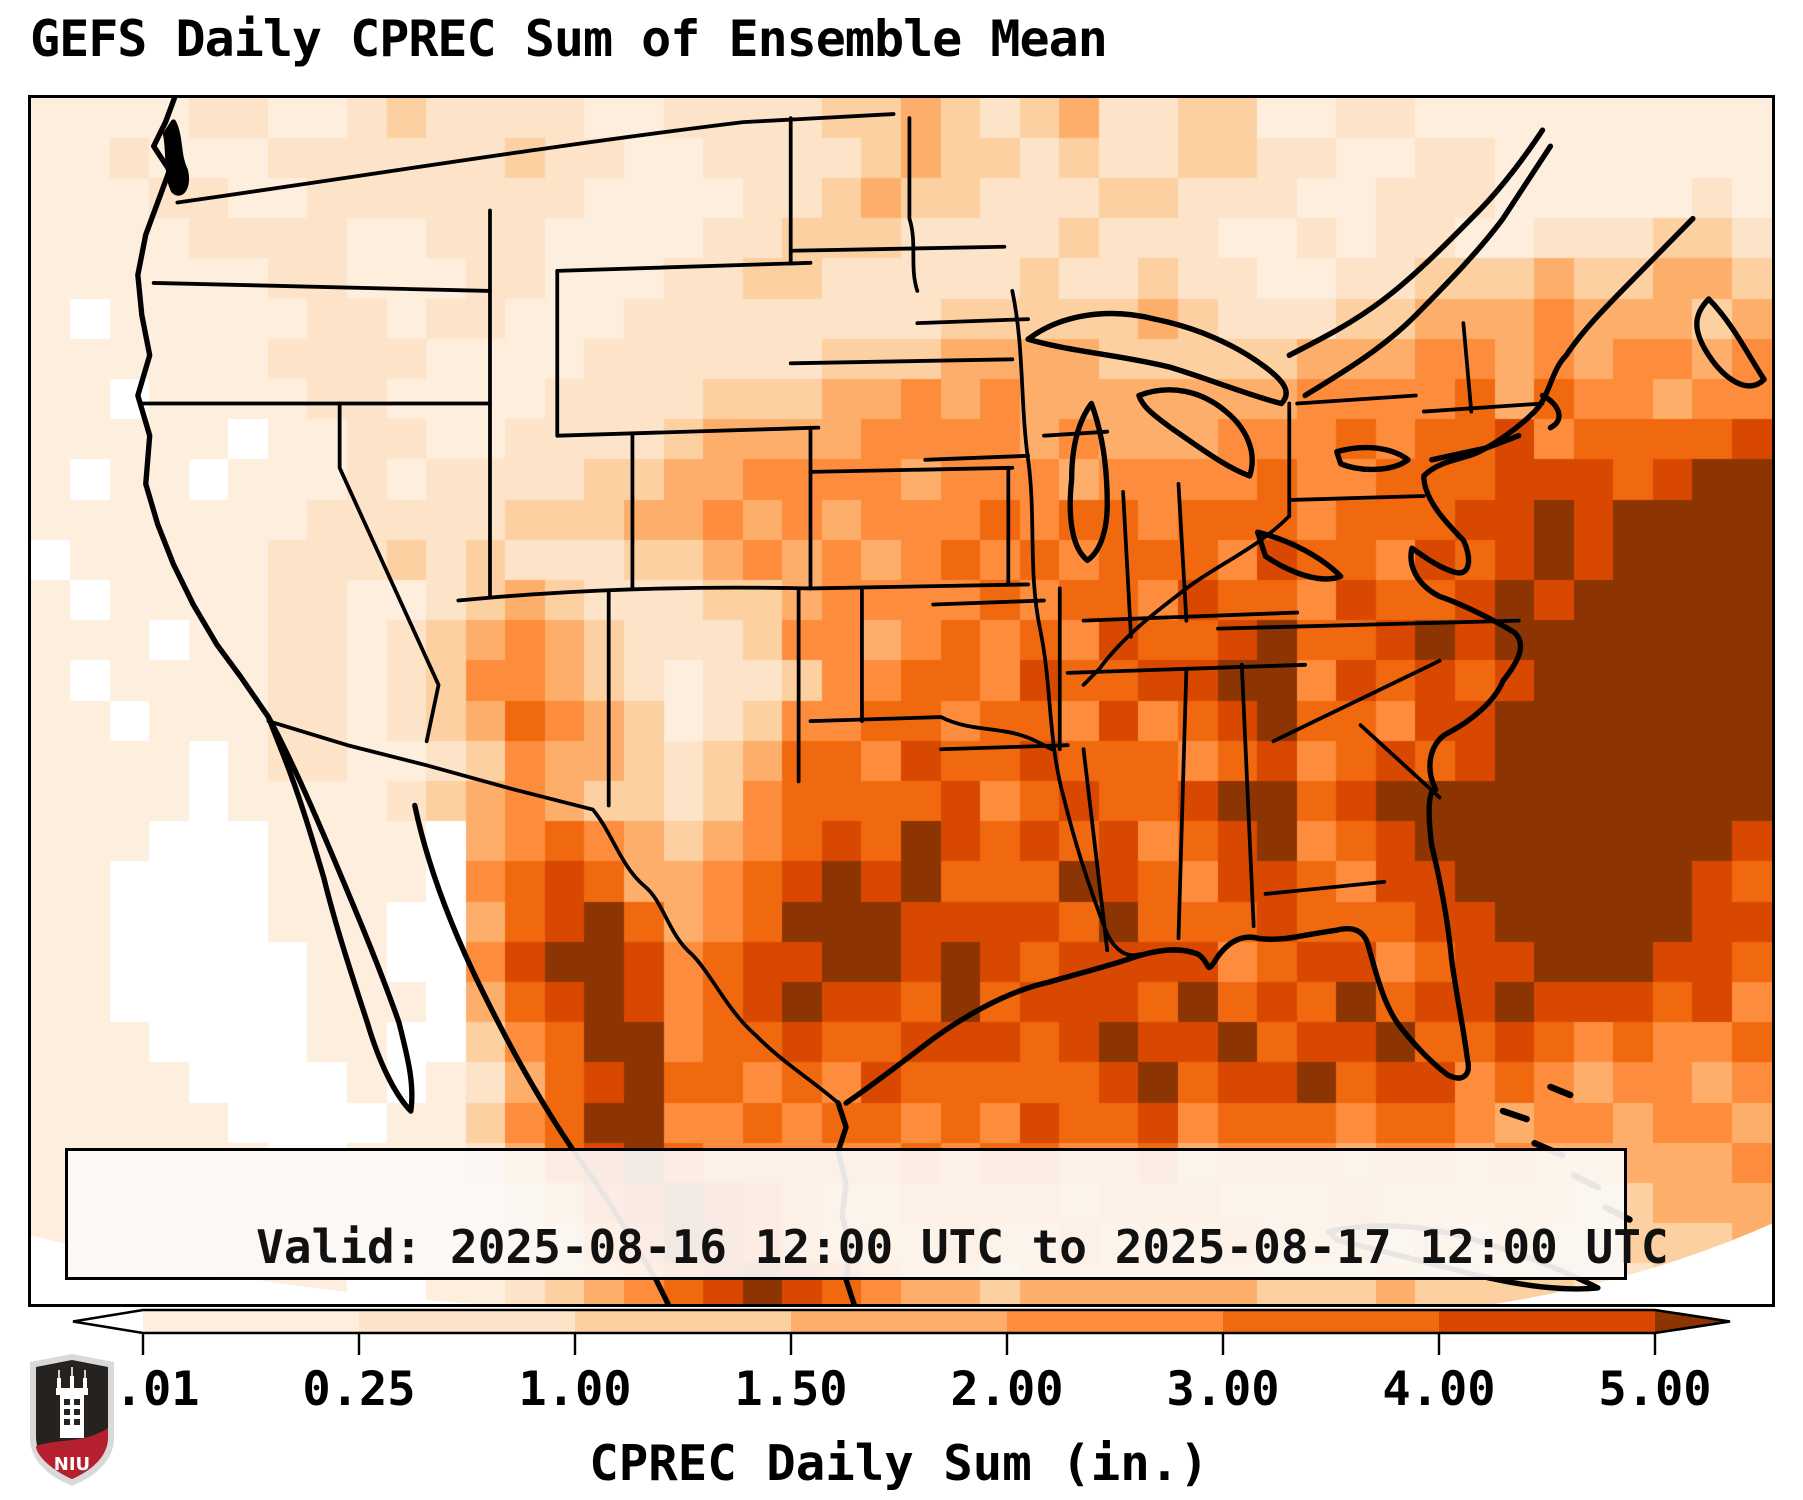  Describe the element at coordinates (1550, 411) in the screenshot. I see `cape-cod` at that location.